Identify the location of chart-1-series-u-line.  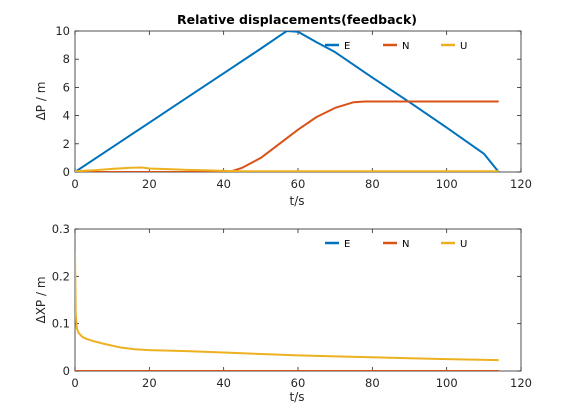
(287, 169).